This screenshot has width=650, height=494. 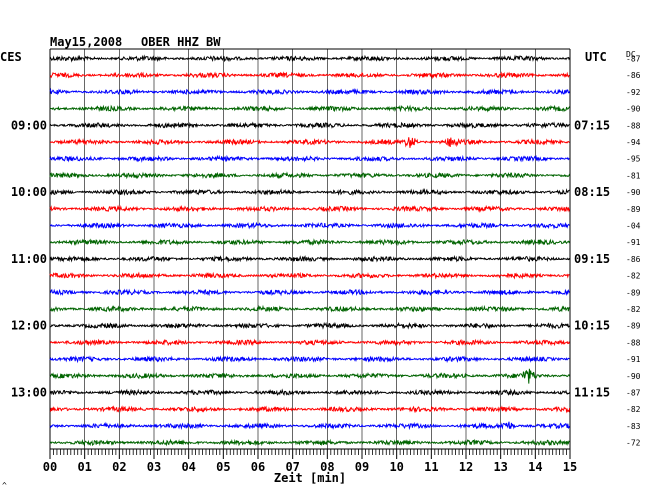 I want to click on left-time-label: 13:00, so click(x=29, y=393).